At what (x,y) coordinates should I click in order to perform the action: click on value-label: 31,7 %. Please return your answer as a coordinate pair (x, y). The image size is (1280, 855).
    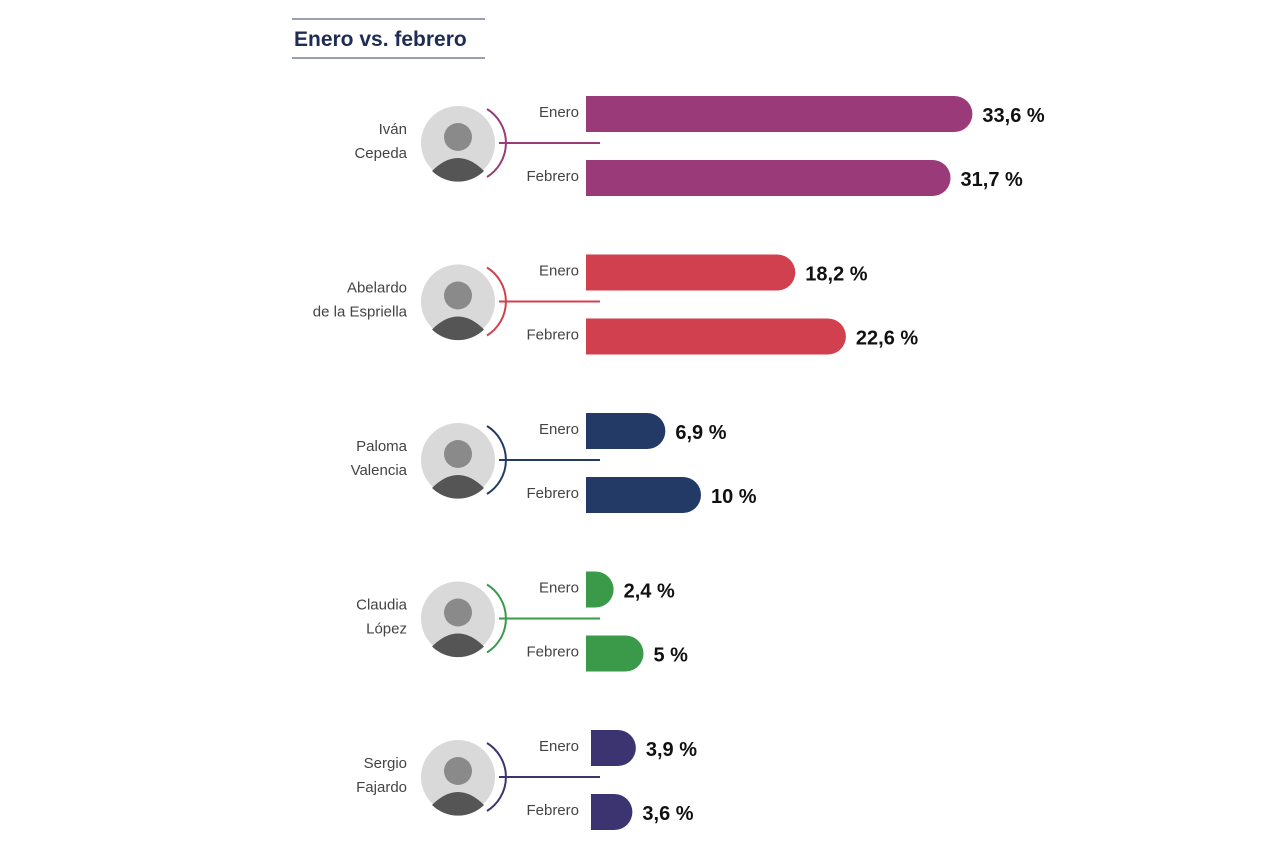
    Looking at the image, I should click on (992, 180).